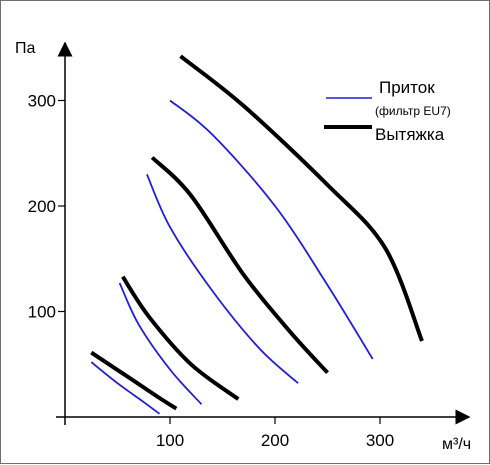  I want to click on legend-label-exhaust: Вытяжка, so click(410, 134).